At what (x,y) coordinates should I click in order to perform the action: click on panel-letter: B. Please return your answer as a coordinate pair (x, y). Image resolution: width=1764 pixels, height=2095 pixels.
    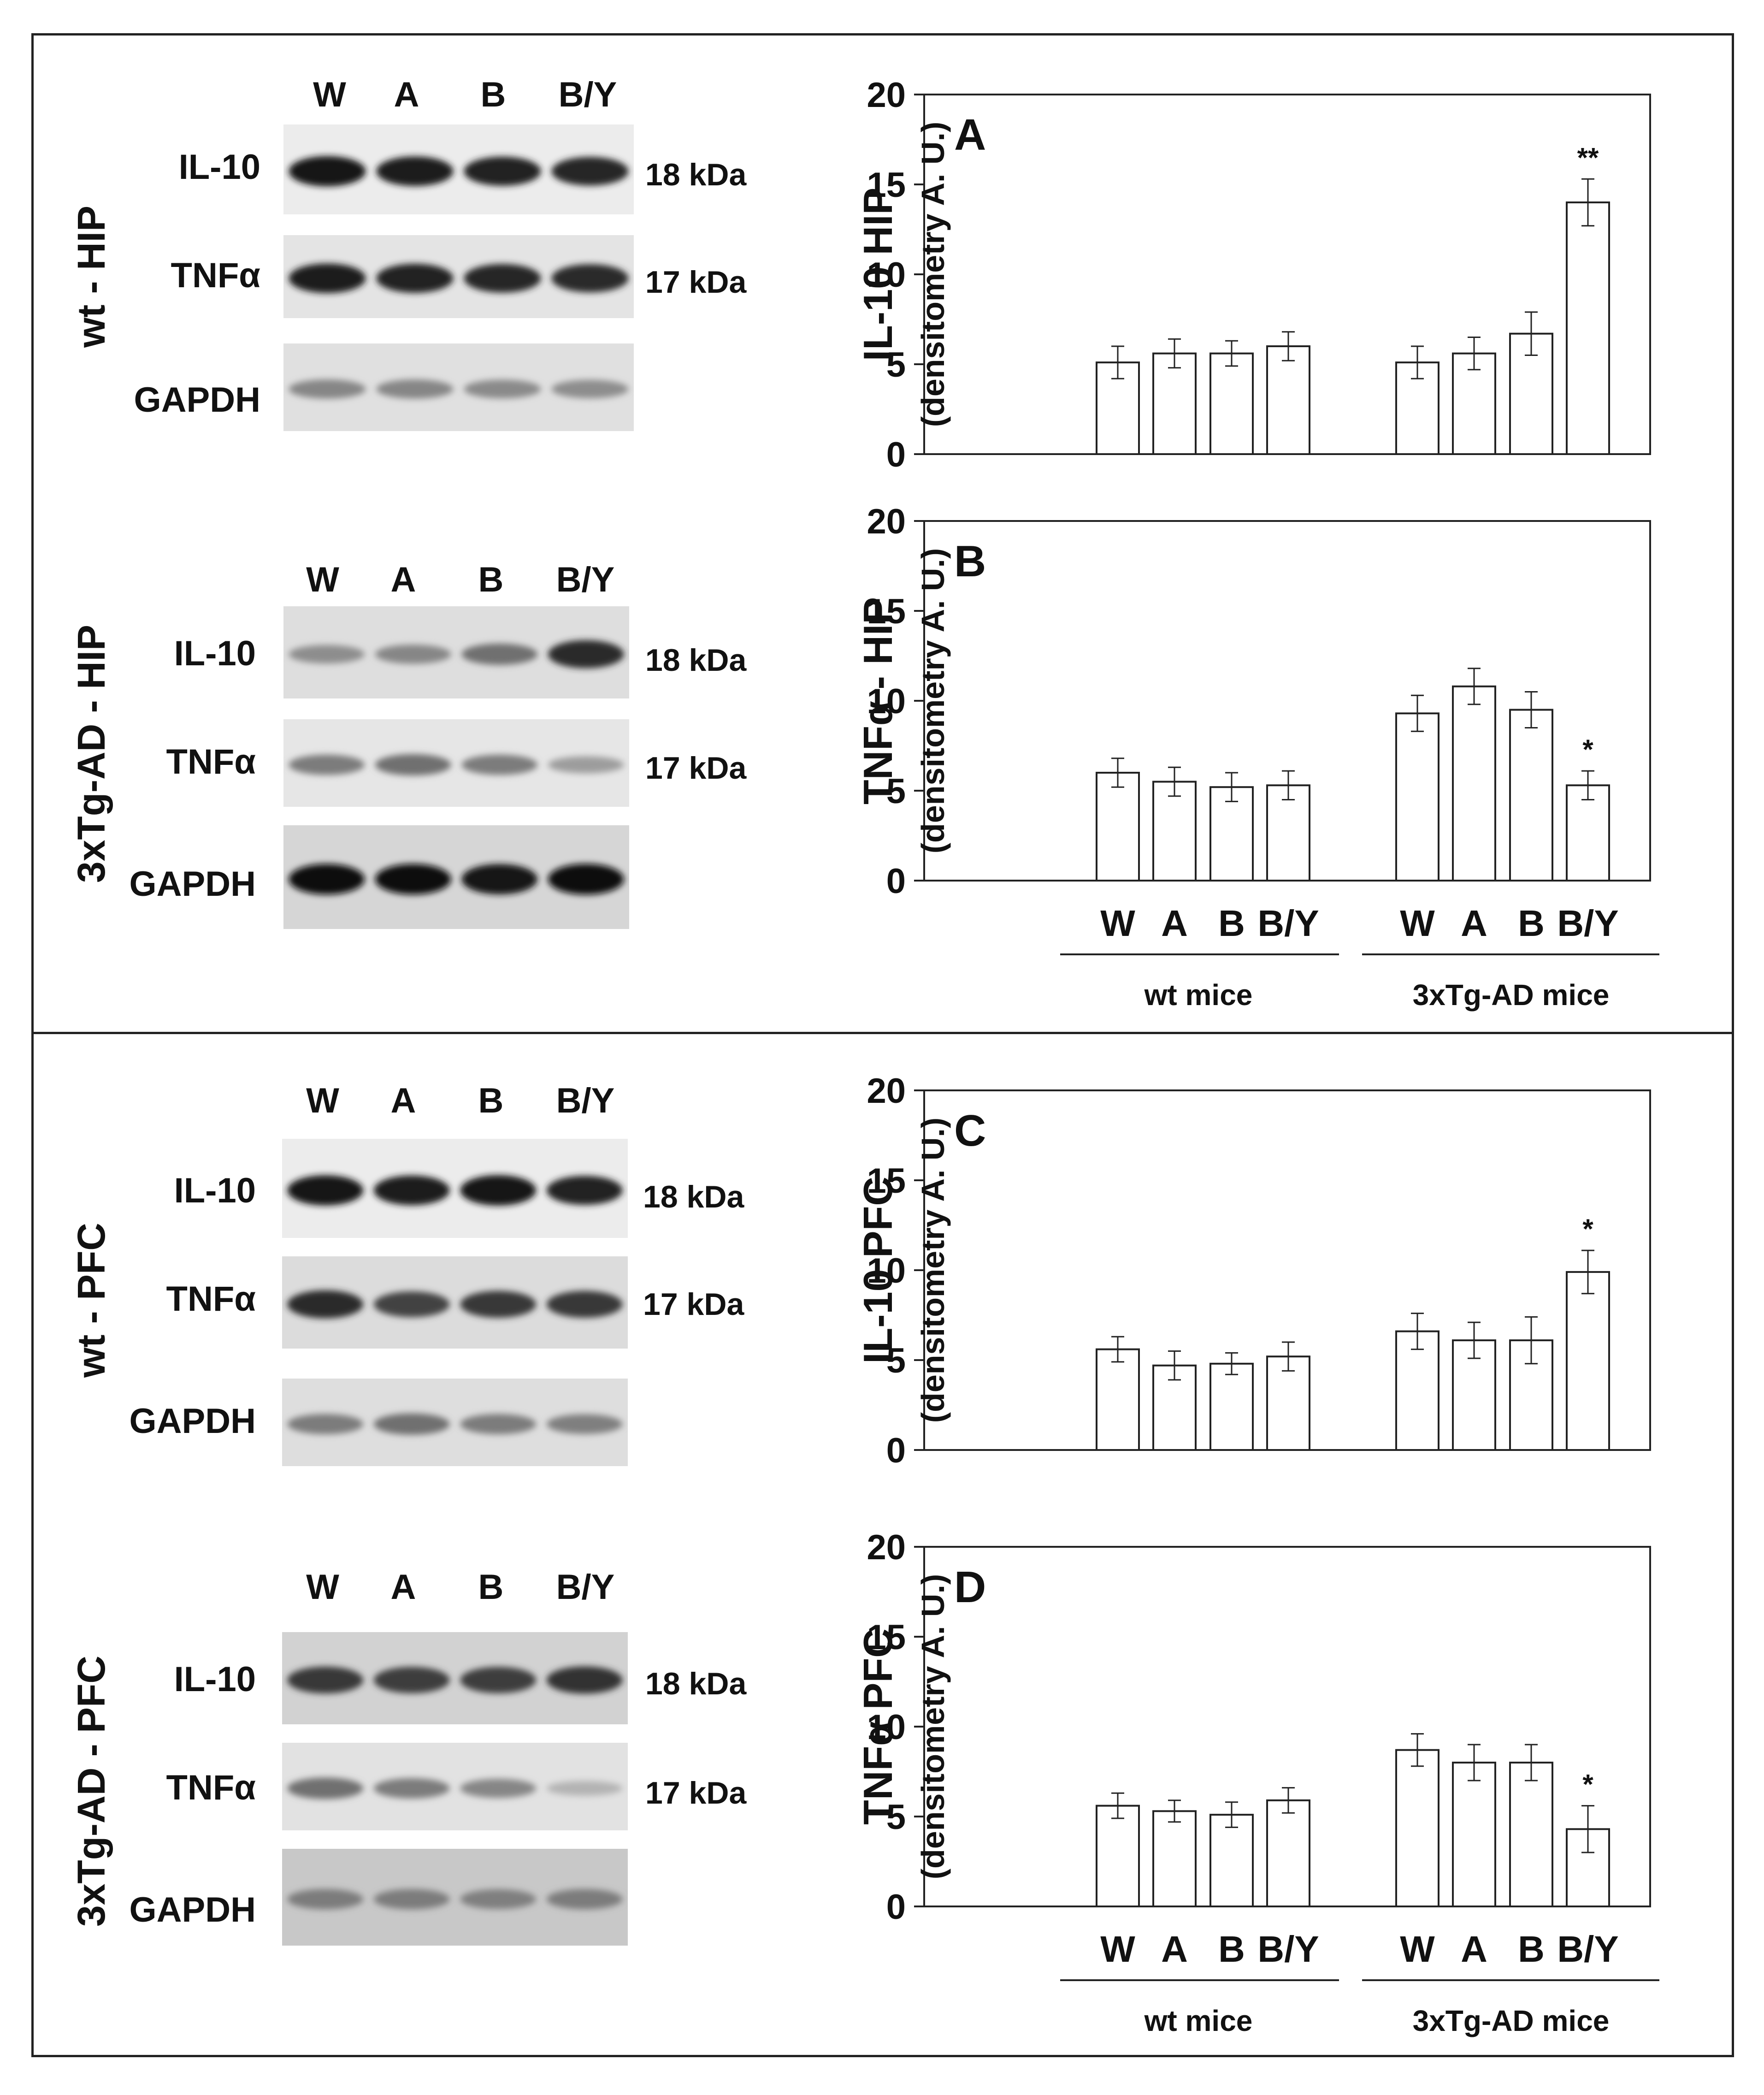
    Looking at the image, I should click on (970, 561).